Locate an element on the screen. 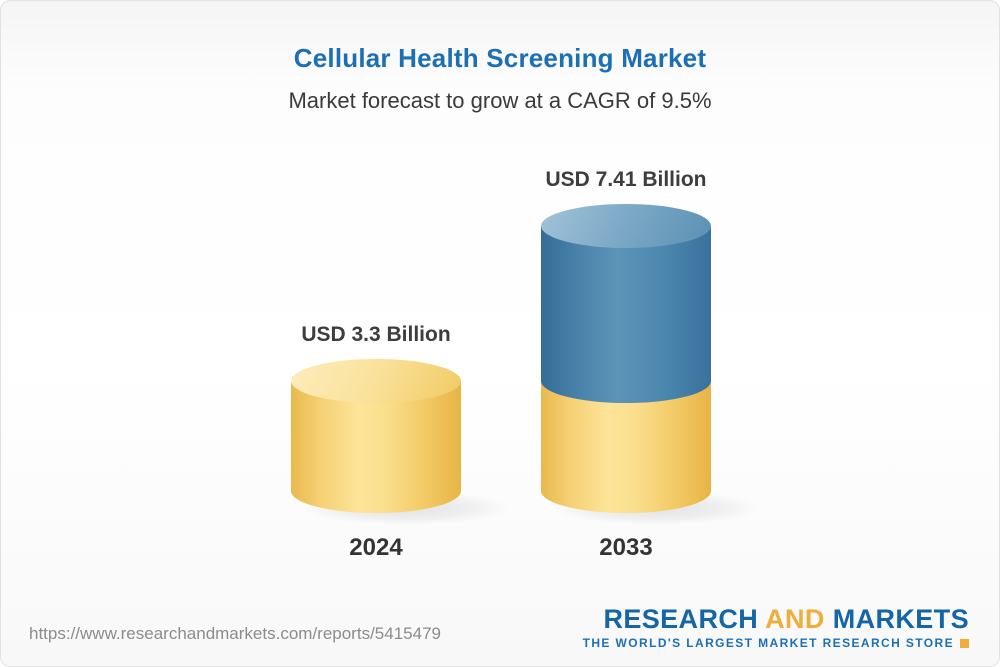 The height and width of the screenshot is (667, 1000). cylinder-2024 is located at coordinates (399, 442).